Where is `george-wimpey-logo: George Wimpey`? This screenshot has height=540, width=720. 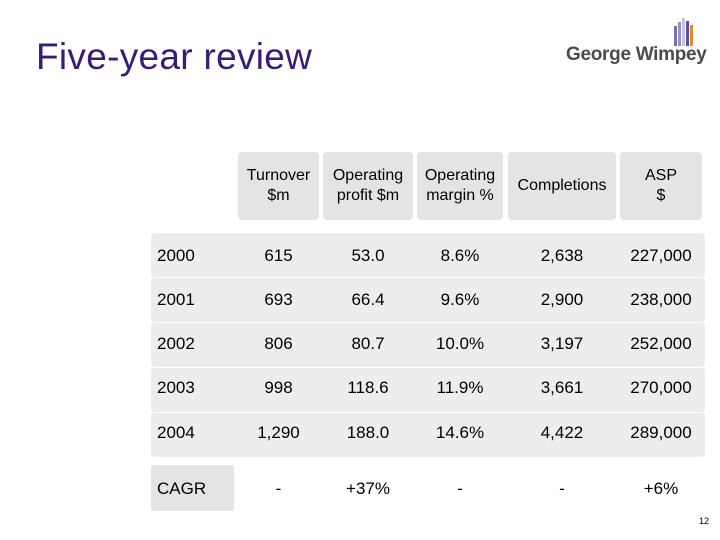 george-wimpey-logo: George Wimpey is located at coordinates (636, 44).